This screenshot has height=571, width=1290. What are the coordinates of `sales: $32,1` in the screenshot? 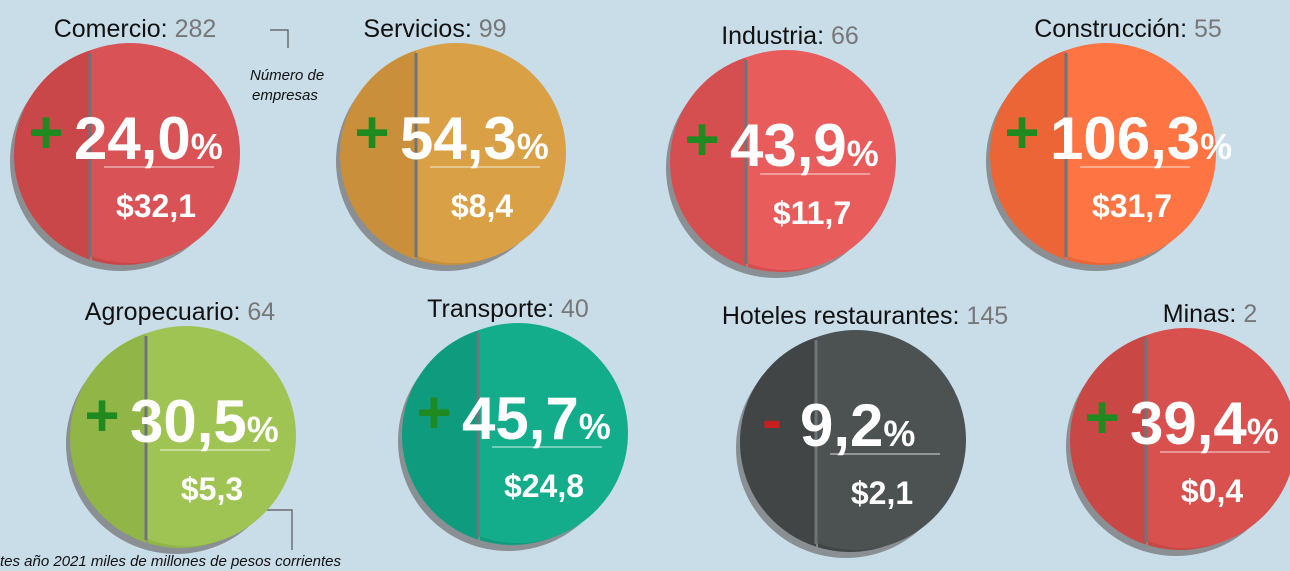 It's located at (156, 206).